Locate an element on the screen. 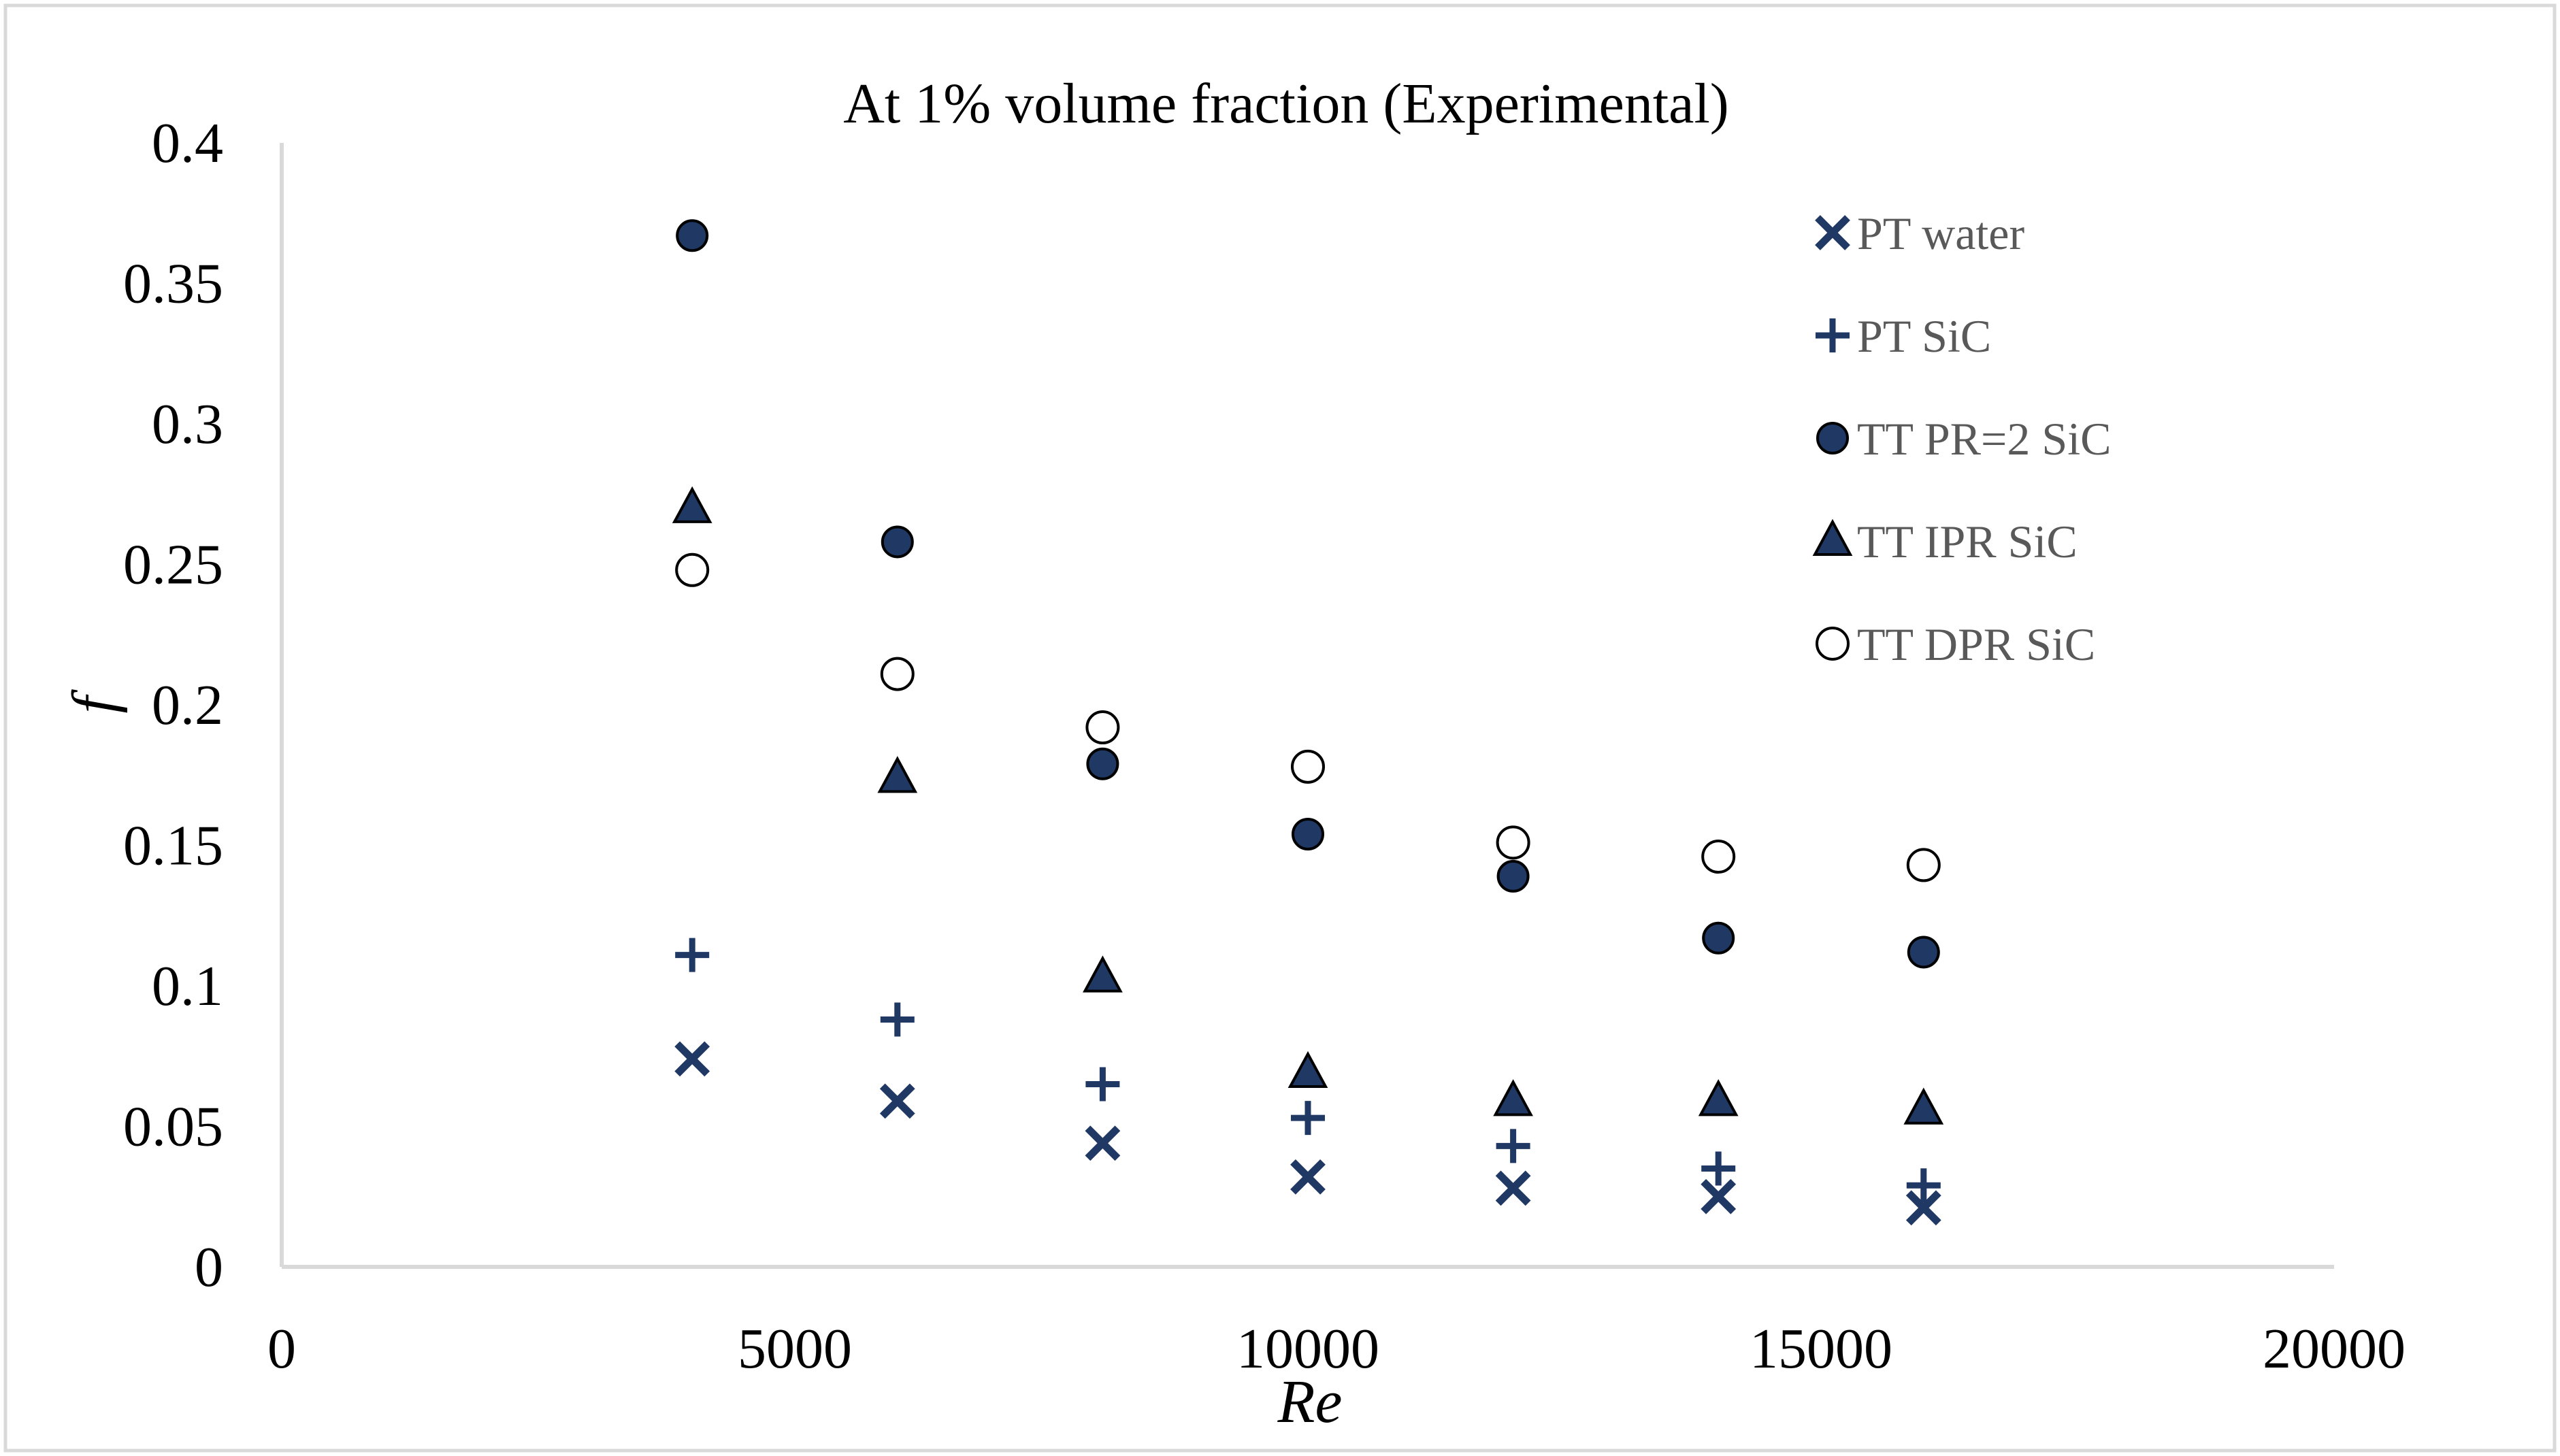  series-pt-water is located at coordinates (1307, 1134).